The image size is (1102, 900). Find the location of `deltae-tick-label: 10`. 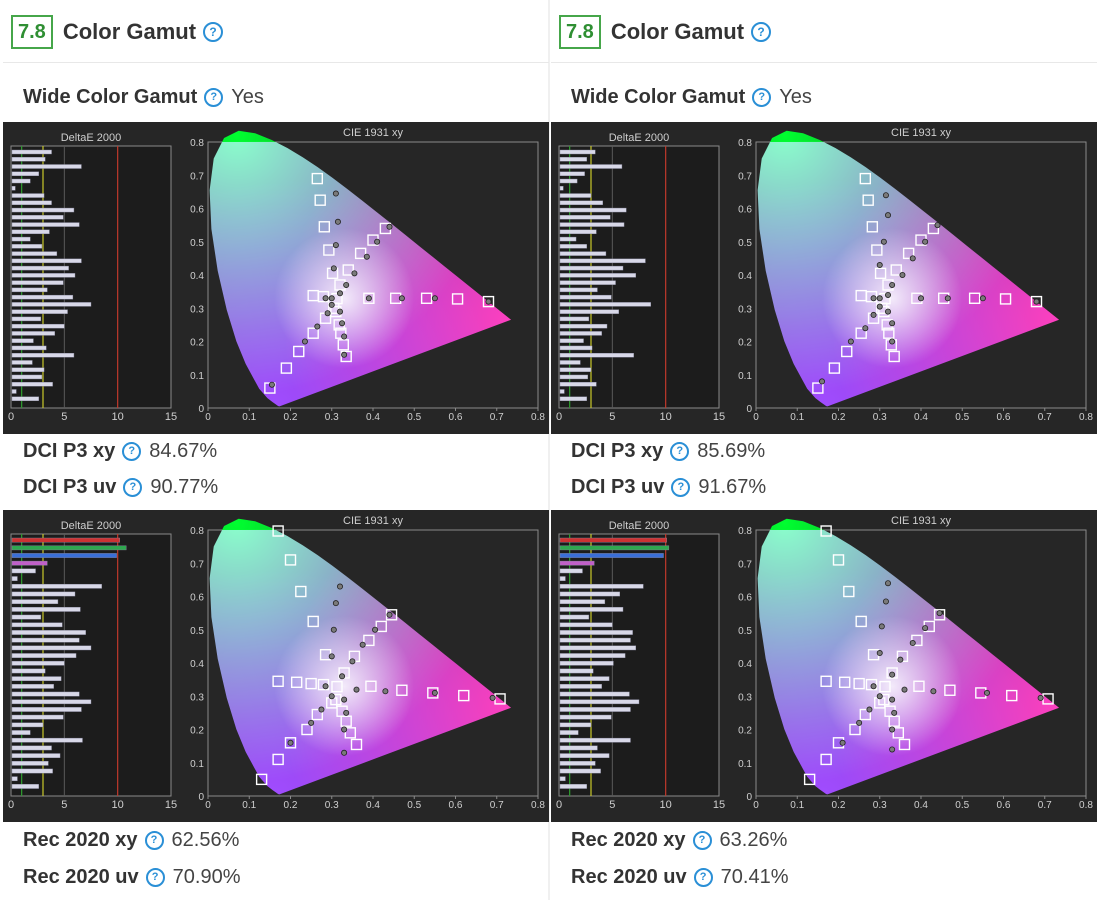

deltae-tick-label: 10 is located at coordinates (118, 805).